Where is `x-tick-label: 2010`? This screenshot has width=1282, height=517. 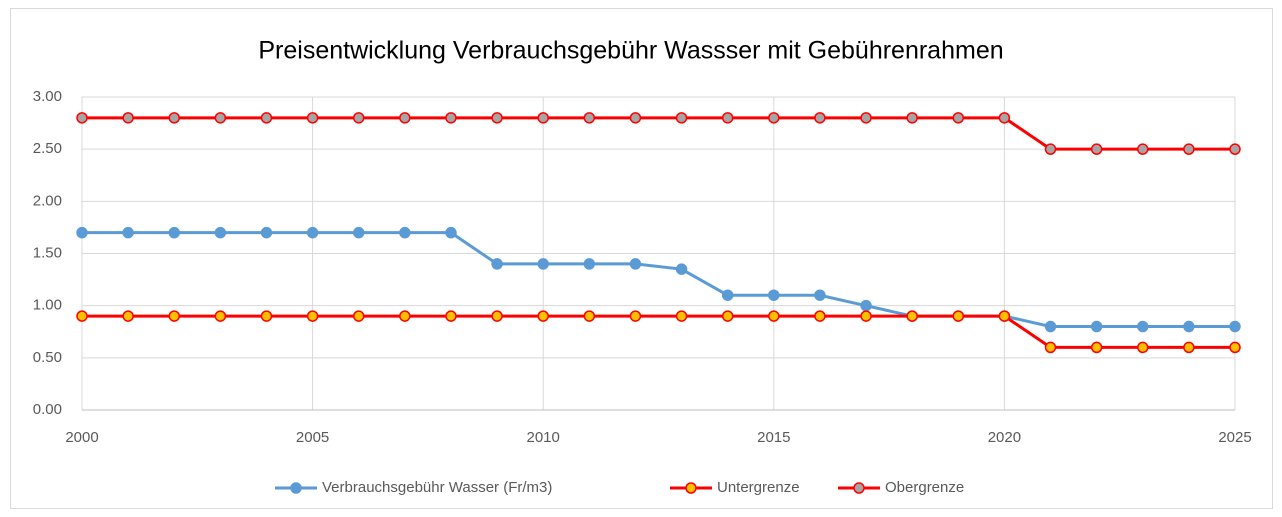 x-tick-label: 2010 is located at coordinates (543, 437).